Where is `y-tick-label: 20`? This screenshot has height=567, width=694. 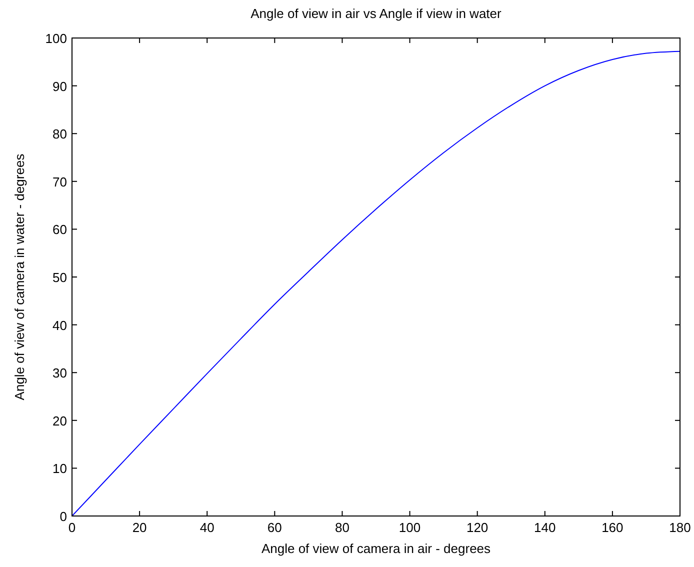
y-tick-label: 20 is located at coordinates (59, 420).